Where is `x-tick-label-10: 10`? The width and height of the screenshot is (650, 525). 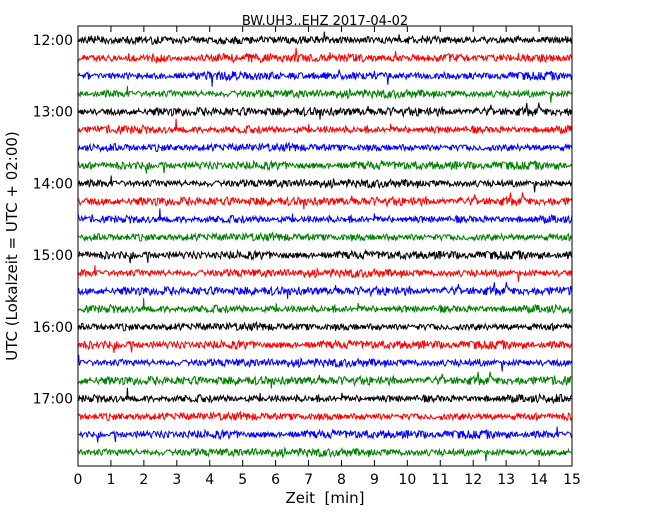 x-tick-label-10: 10 is located at coordinates (407, 480).